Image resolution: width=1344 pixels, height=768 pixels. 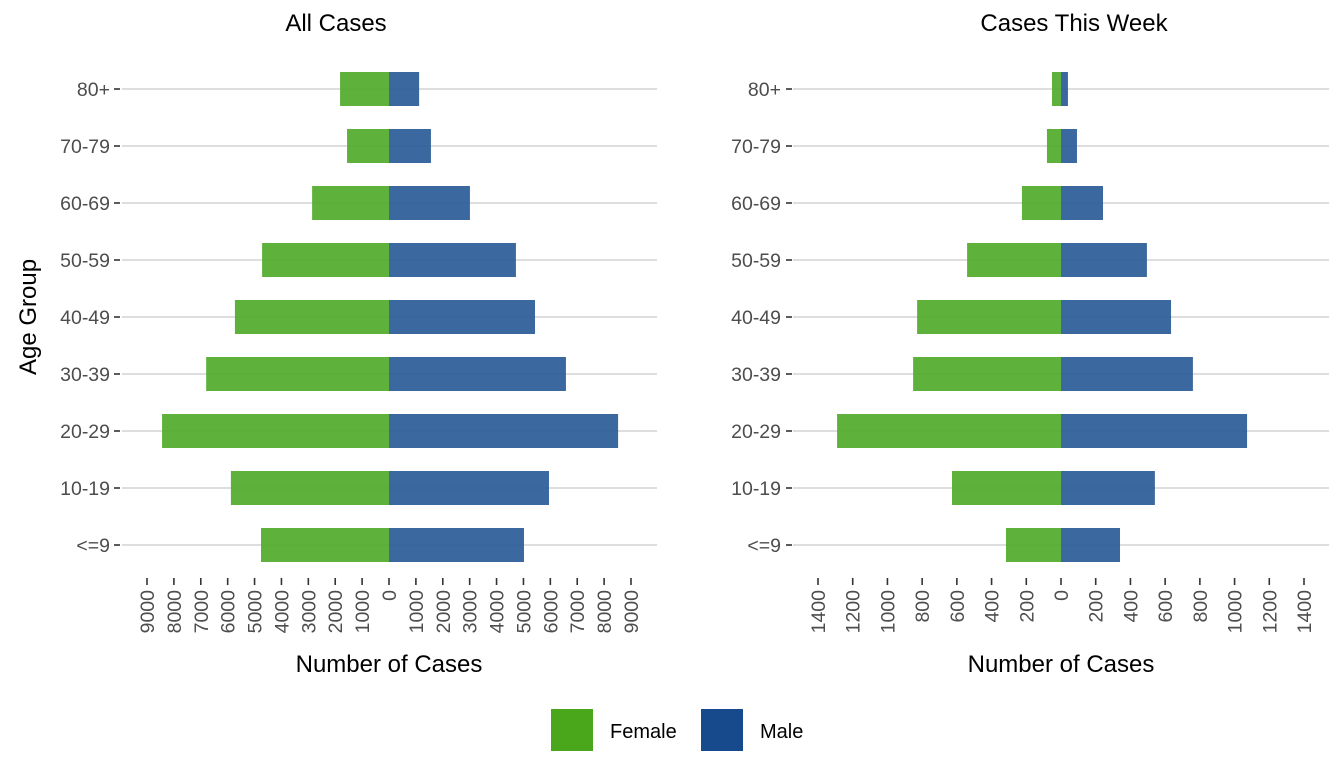 I want to click on legend-swatch-female, so click(x=572, y=730).